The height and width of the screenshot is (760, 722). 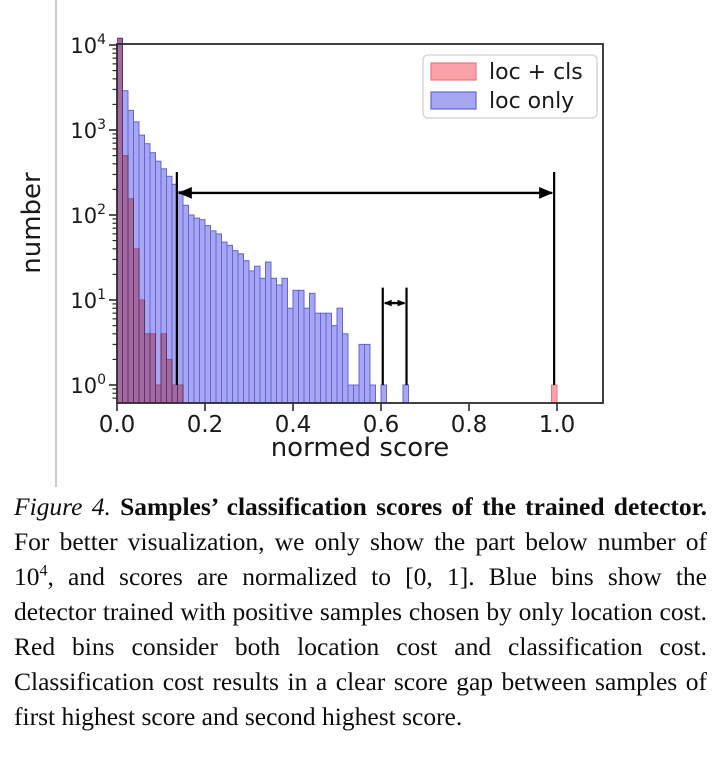 What do you see at coordinates (88, 300) in the screenshot?
I see `y-tick-label: 10¹` at bounding box center [88, 300].